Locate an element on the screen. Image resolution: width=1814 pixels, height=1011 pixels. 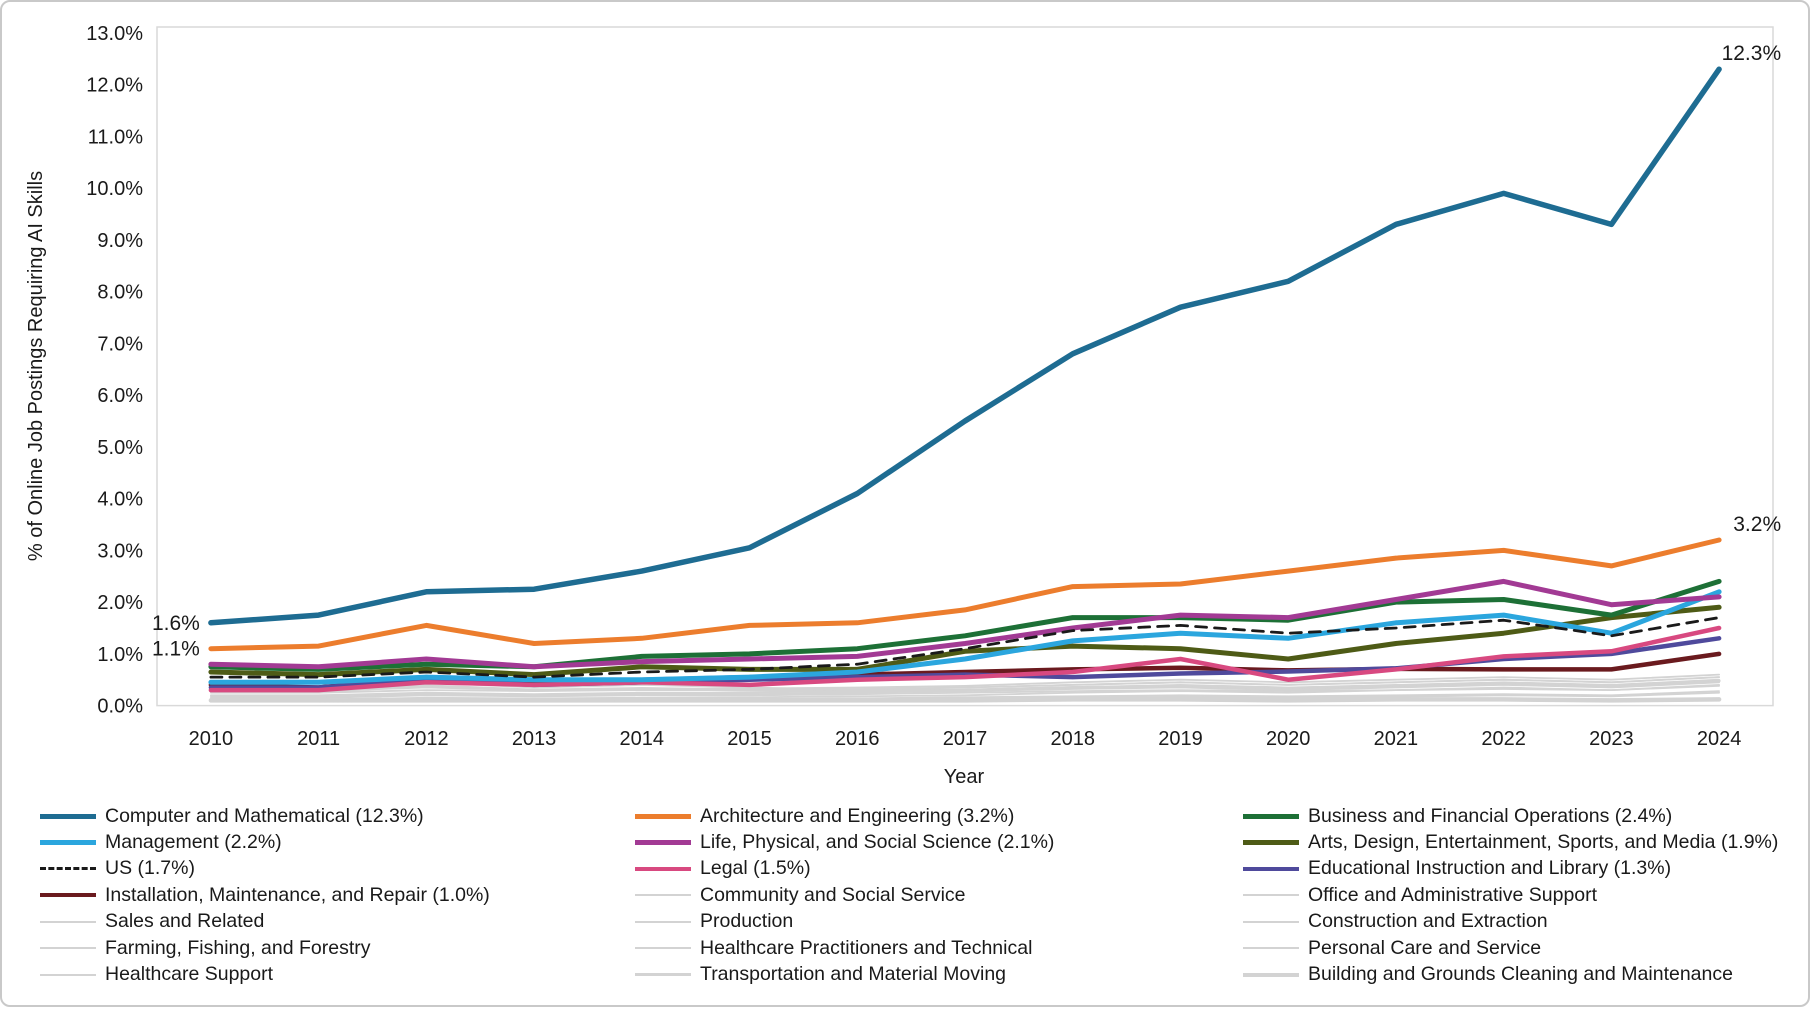
series-line-healthcare-support is located at coordinates (964, 697).